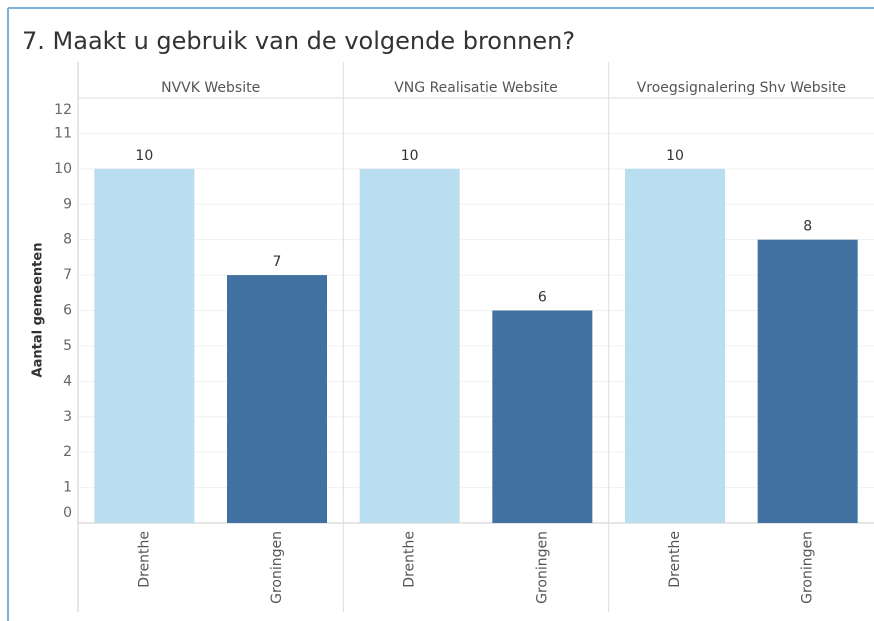  I want to click on y-tick-label: 3, so click(67, 417).